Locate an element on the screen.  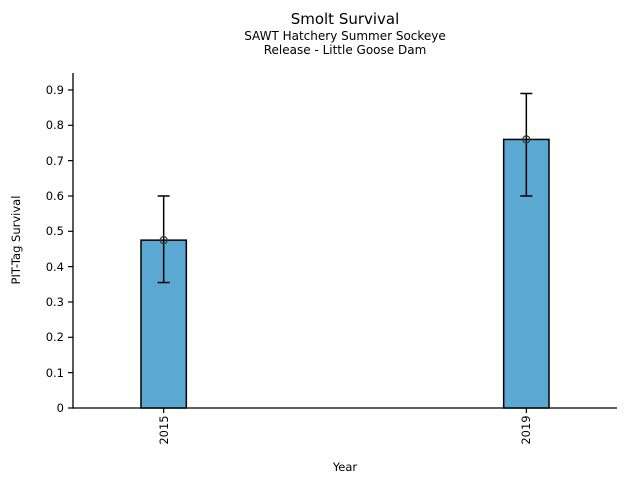
y-tick-label: 0.4 is located at coordinates (54, 266).